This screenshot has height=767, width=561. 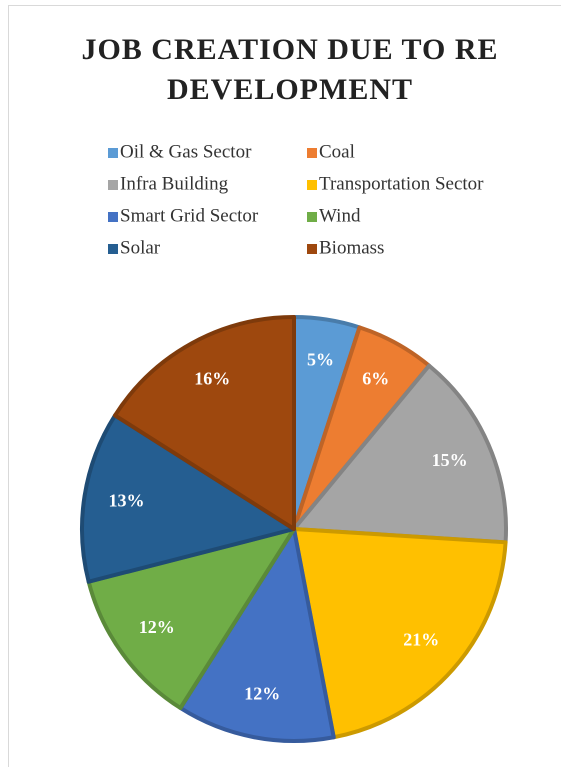 I want to click on legend-label: Wind, so click(x=340, y=215).